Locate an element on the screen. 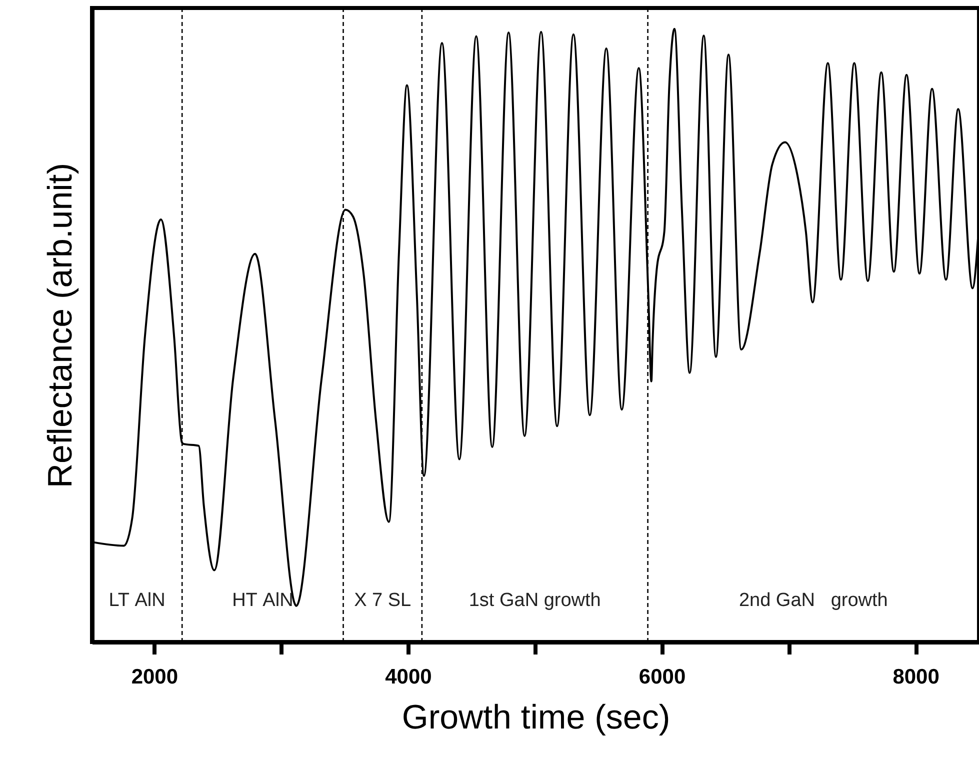 The image size is (979, 761). x-tick-label: 6000 is located at coordinates (662, 677).